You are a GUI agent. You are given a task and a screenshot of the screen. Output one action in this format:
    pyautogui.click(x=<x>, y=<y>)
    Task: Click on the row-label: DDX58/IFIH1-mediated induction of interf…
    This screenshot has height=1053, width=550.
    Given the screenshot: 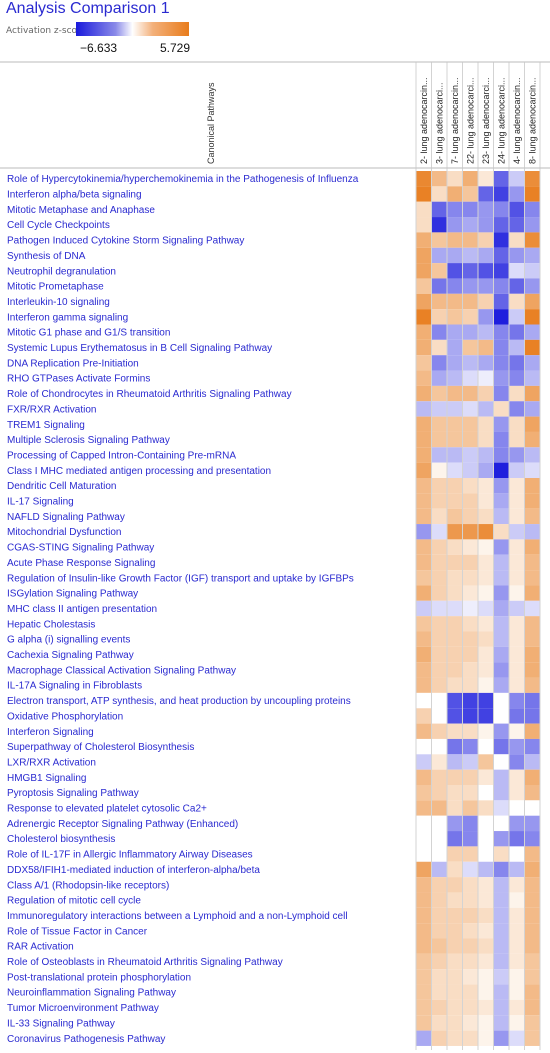 What is the action you would take?
    pyautogui.click(x=133, y=870)
    